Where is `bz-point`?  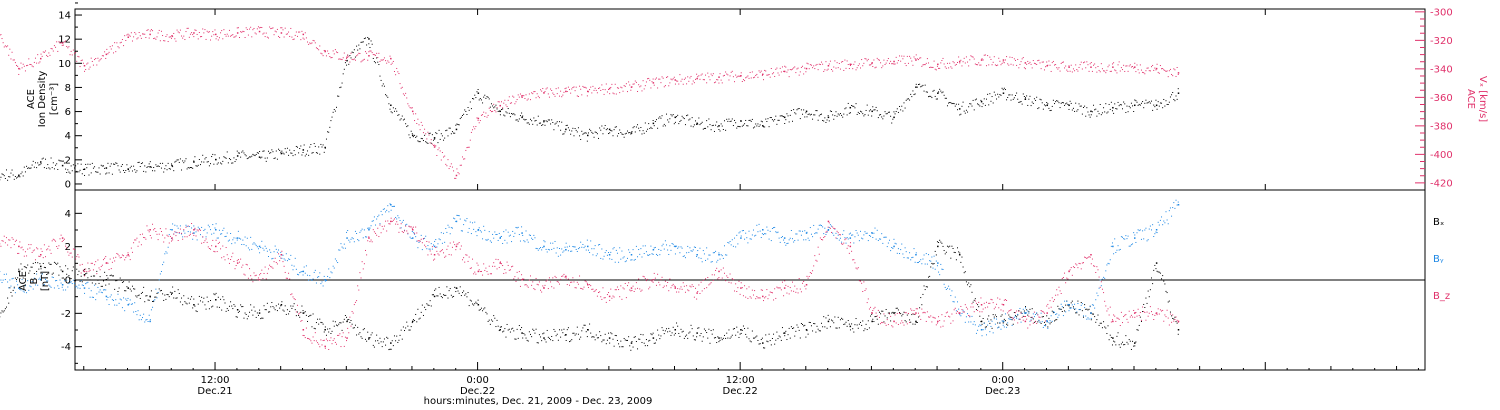
bz-point is located at coordinates (478, 271).